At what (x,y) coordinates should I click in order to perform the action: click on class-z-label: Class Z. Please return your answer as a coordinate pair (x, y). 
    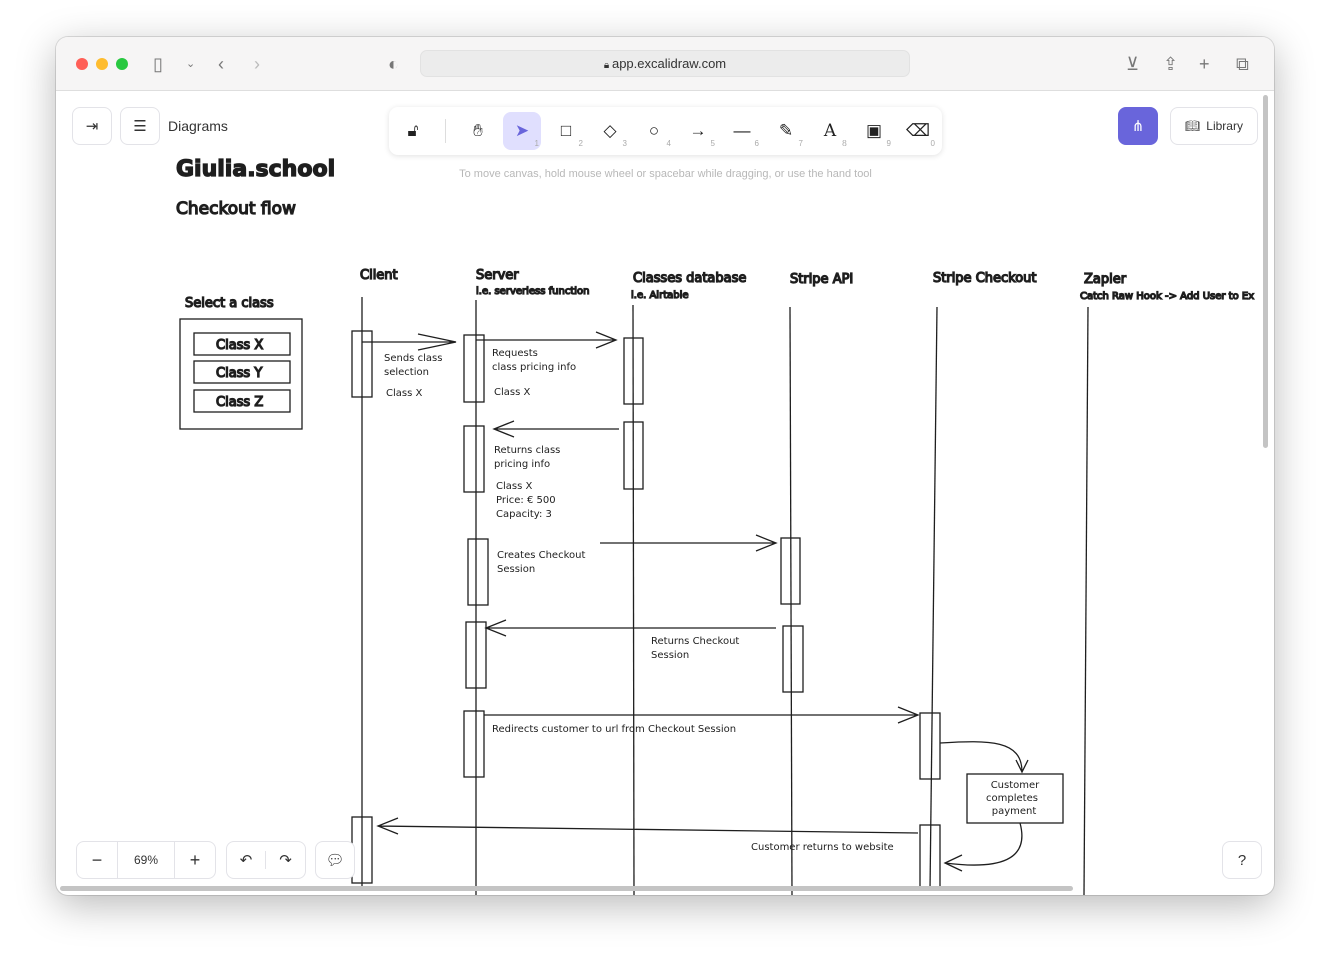
    Looking at the image, I should click on (239, 402).